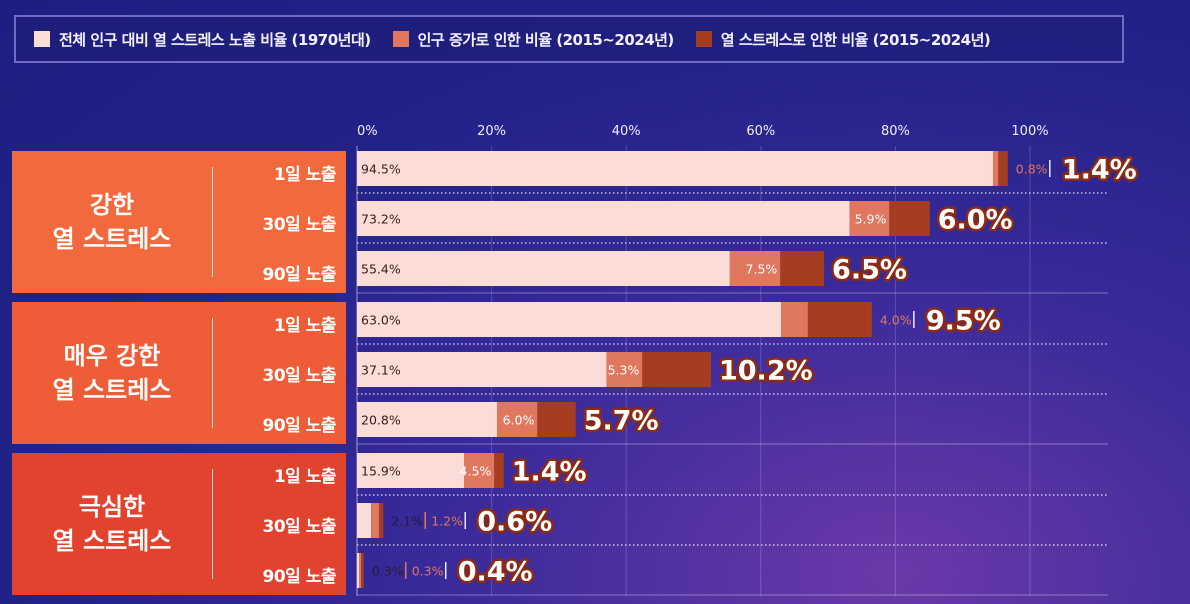 The image size is (1190, 604). I want to click on base-value-label: 63.0%, so click(381, 320).